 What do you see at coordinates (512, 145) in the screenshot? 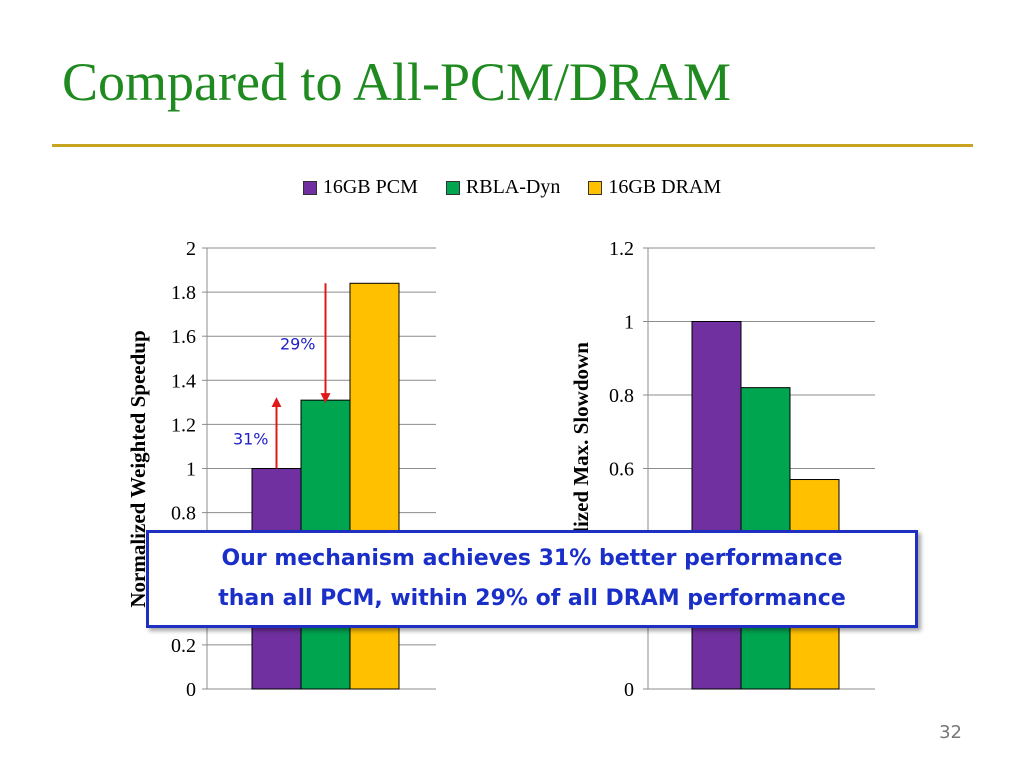
I see `title-divider` at bounding box center [512, 145].